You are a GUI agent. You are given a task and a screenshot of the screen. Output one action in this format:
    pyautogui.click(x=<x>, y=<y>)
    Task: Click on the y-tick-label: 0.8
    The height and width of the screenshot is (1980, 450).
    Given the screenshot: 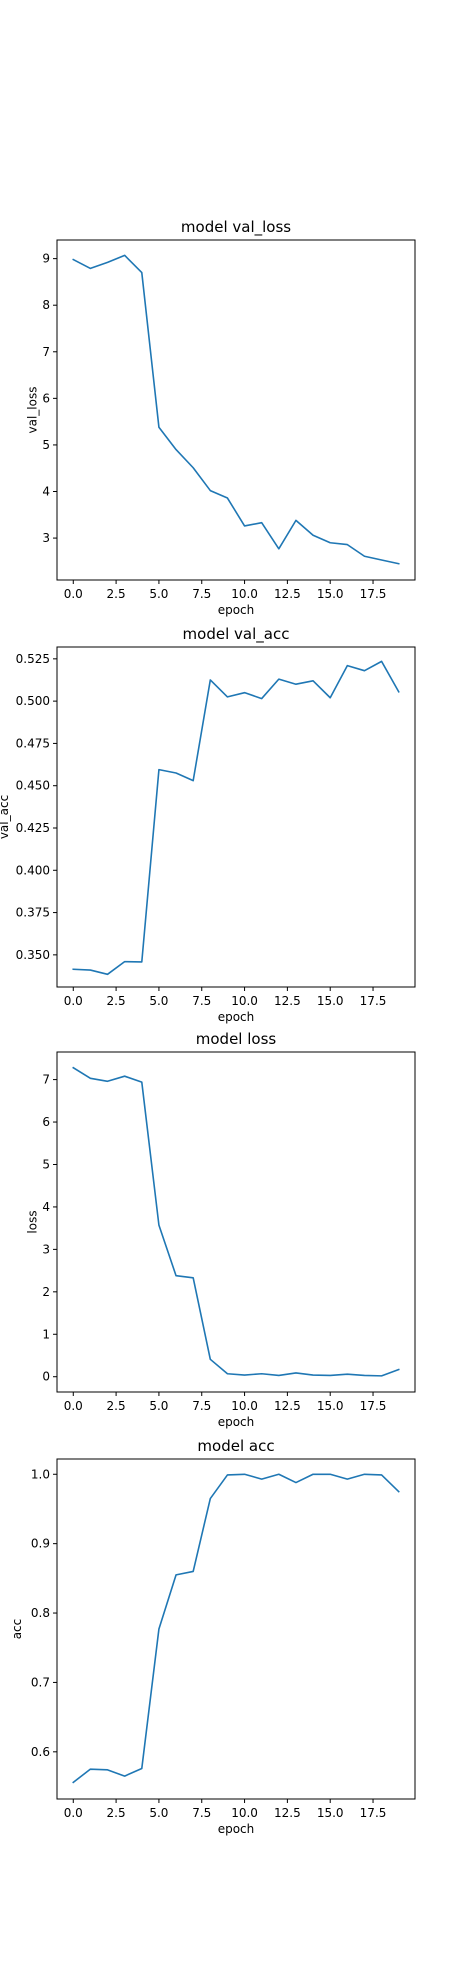 What is the action you would take?
    pyautogui.click(x=40, y=1613)
    